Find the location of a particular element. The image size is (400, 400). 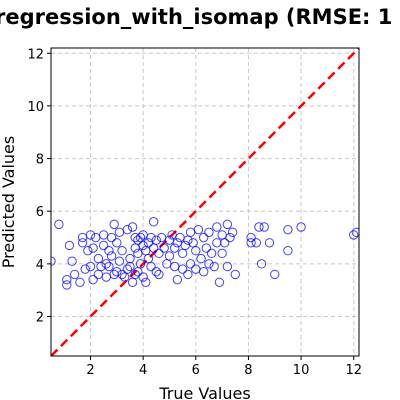

chart-title: regression_with_isomap (RMSE: 1 is located at coordinates (196, 17).